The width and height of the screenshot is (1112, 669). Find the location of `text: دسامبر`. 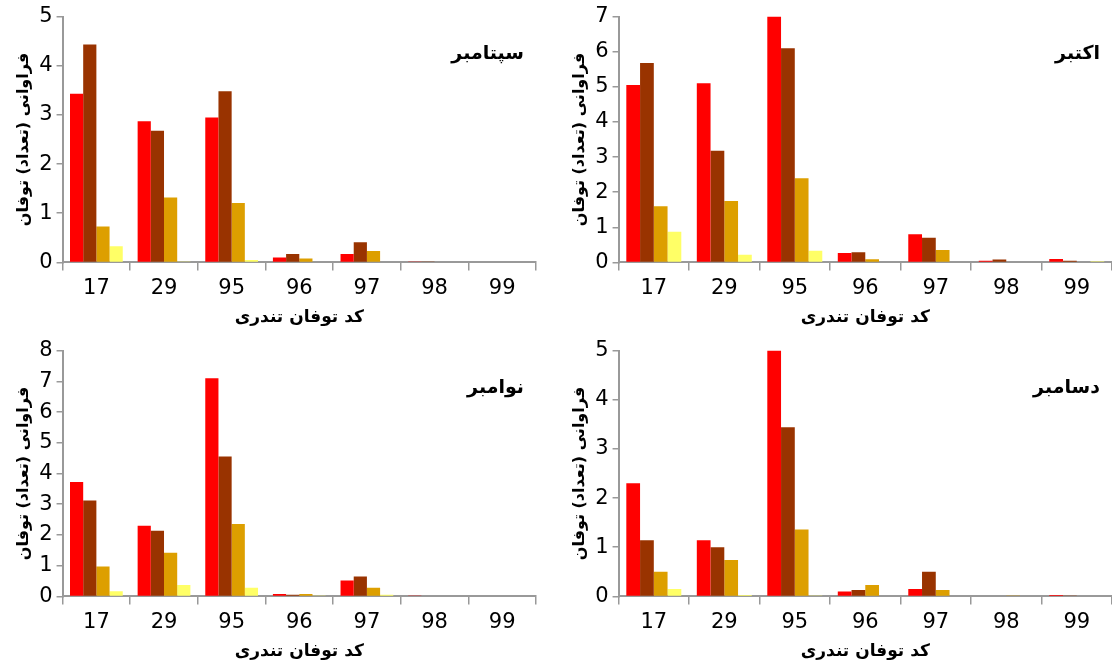

text: دسامبر is located at coordinates (1066, 387).